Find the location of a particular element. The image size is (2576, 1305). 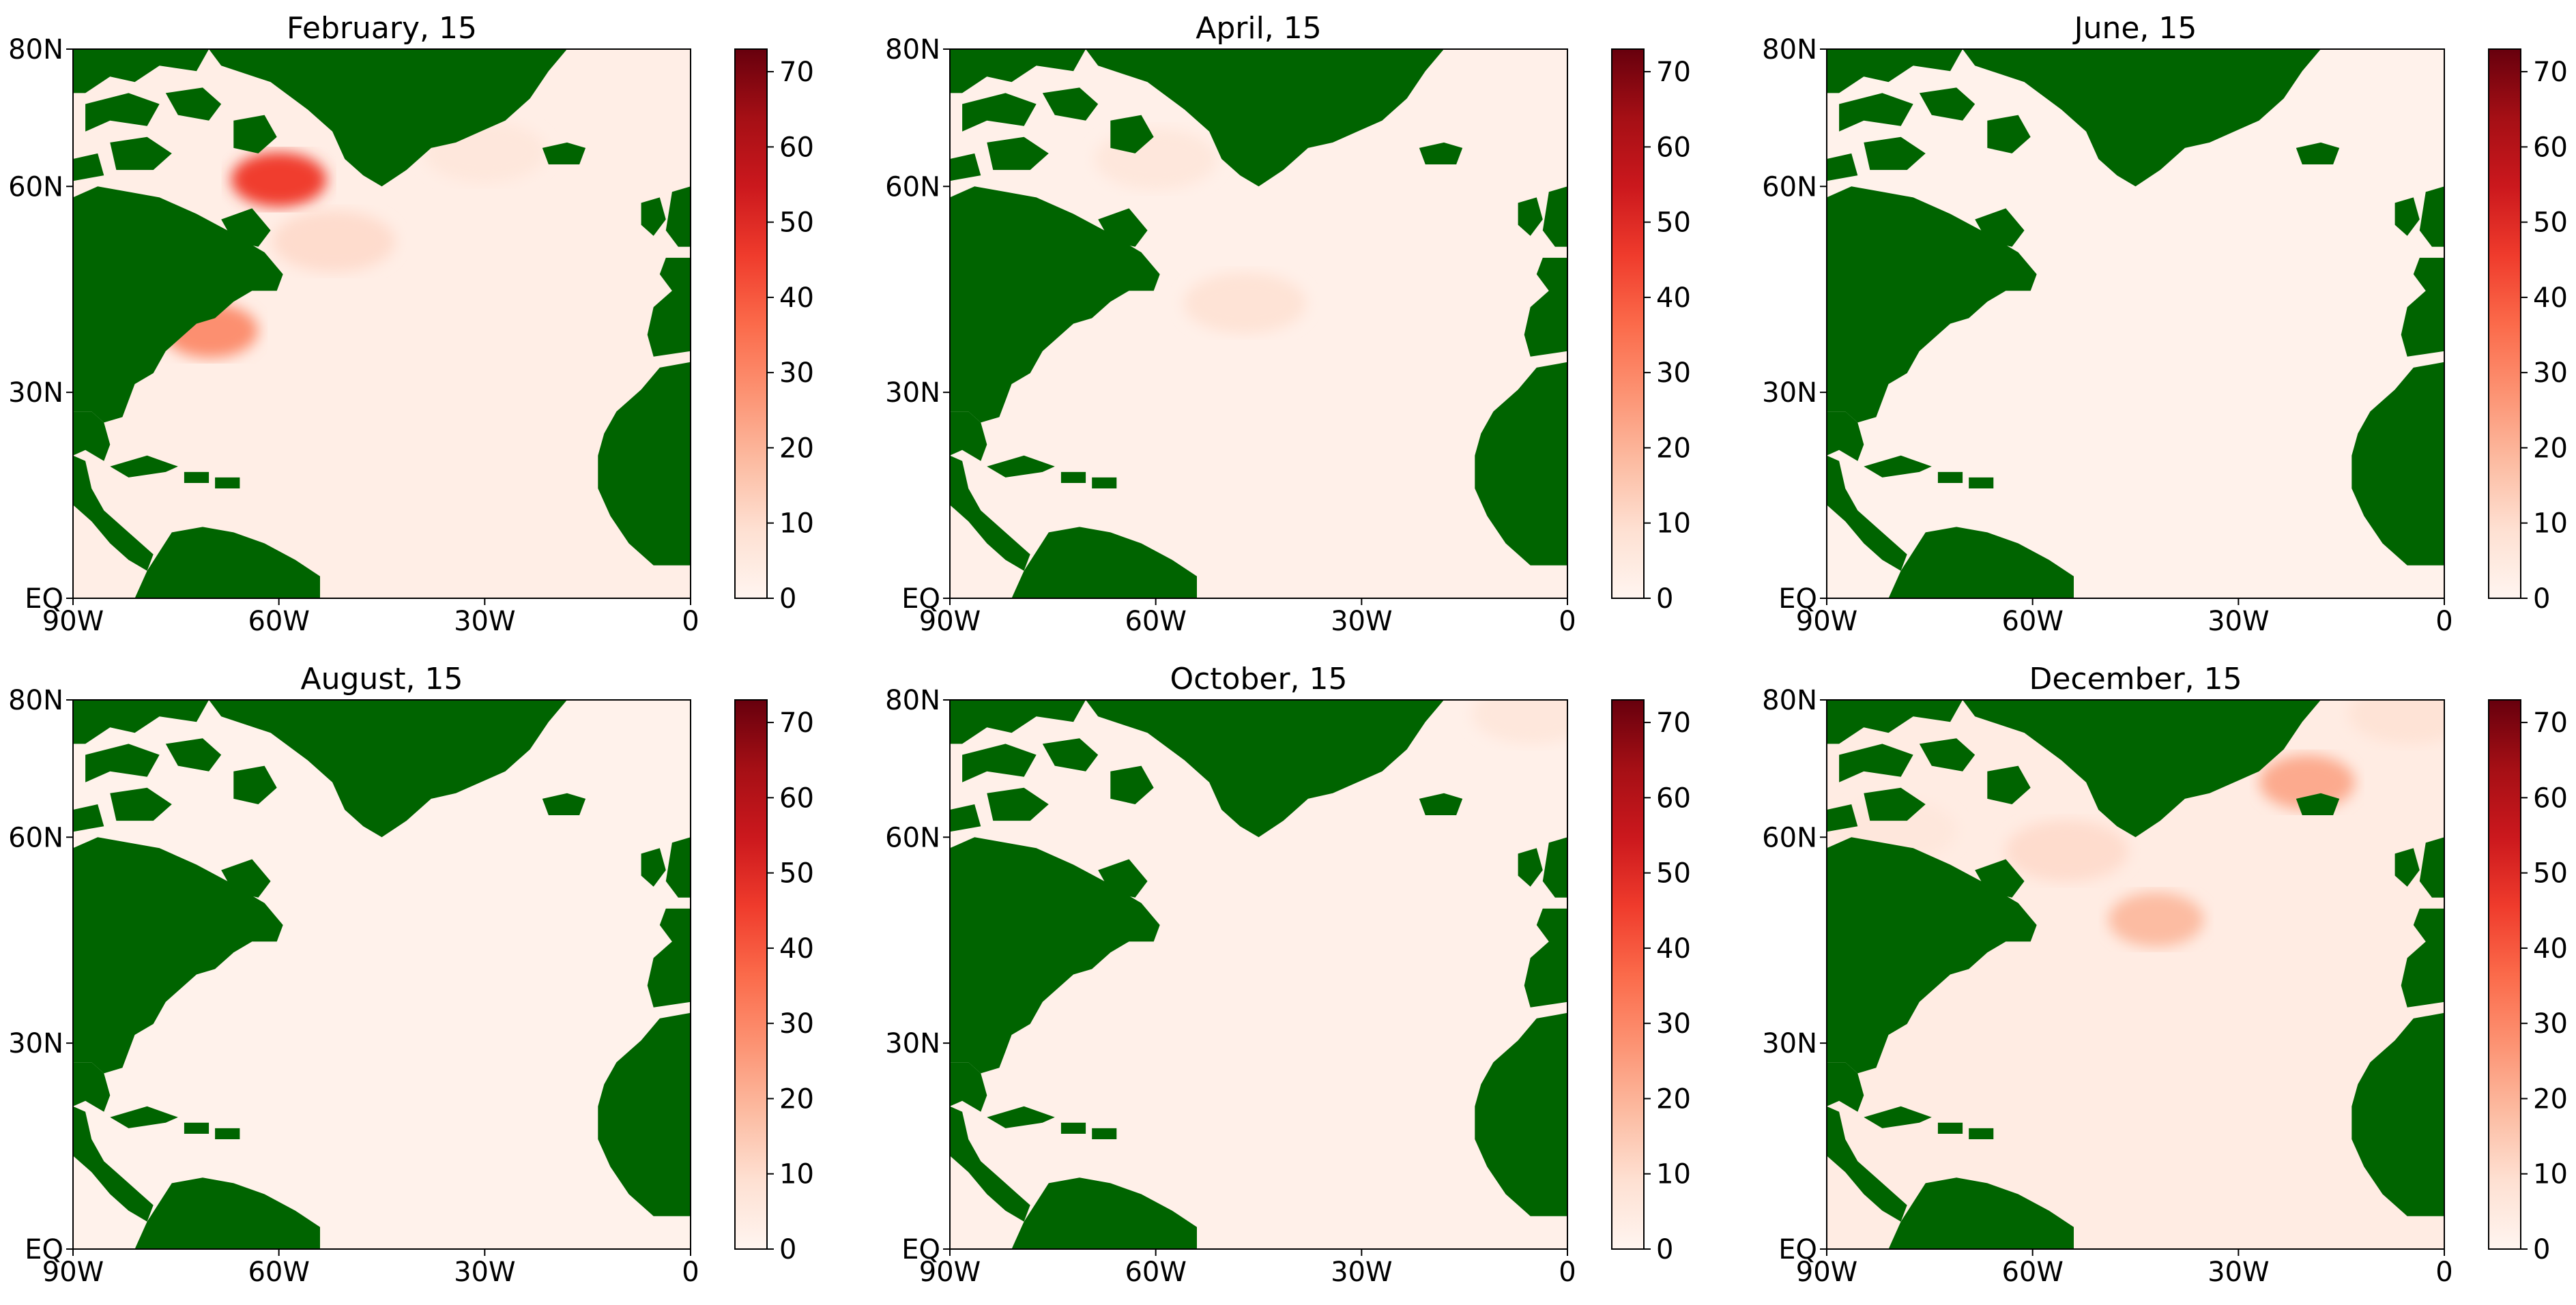

y-tick-label: 30N is located at coordinates (1789, 393).